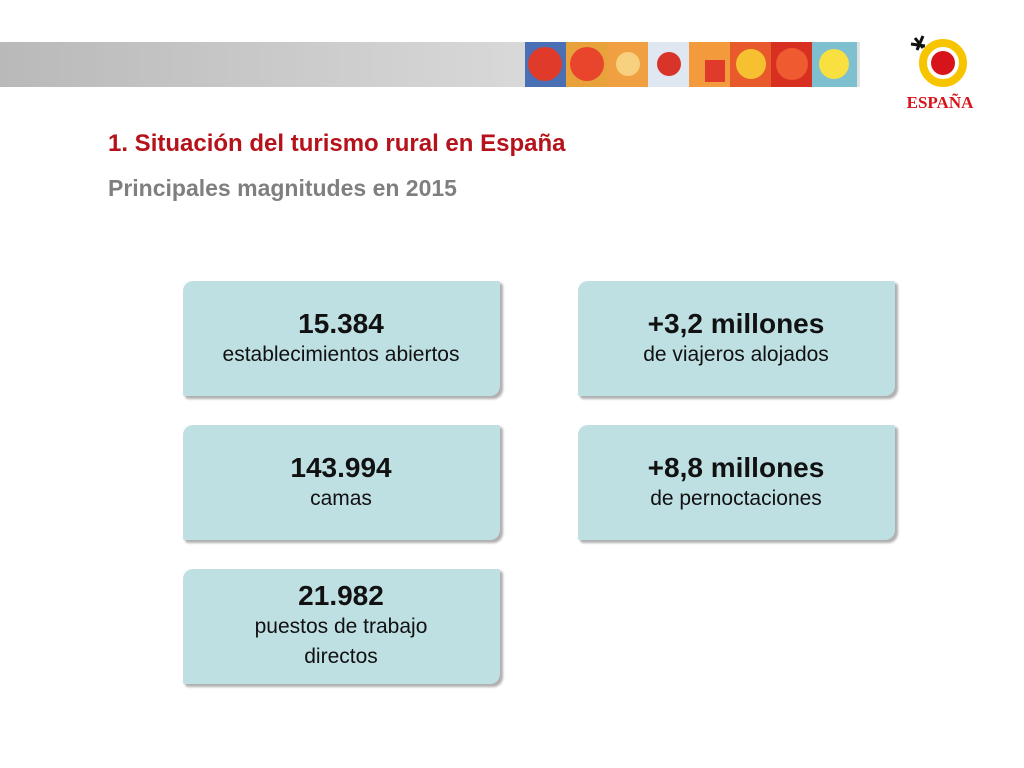 The width and height of the screenshot is (1024, 768). I want to click on logo: ESPAÑA, so click(940, 75).